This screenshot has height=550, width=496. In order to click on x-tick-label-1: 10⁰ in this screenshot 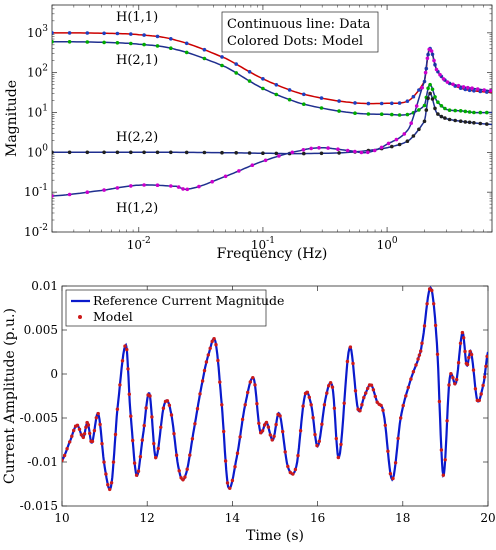, I will do `click(387, 244)`.